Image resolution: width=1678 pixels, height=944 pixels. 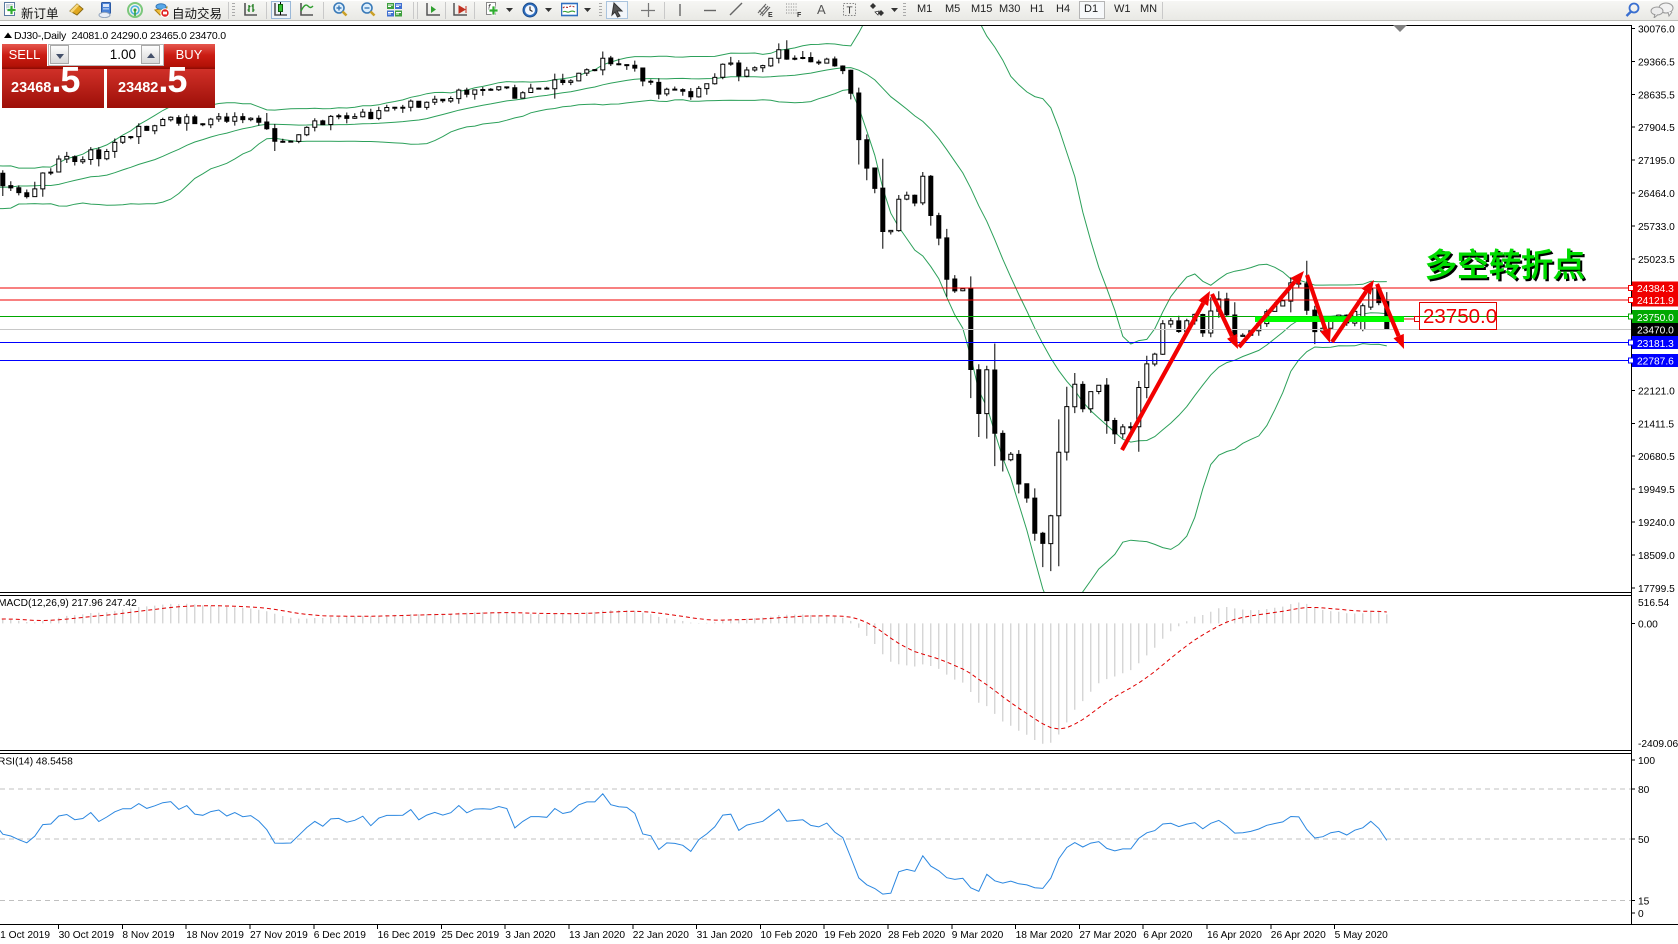 I want to click on svg-text: 16 Dec 2019, so click(x=407, y=935).